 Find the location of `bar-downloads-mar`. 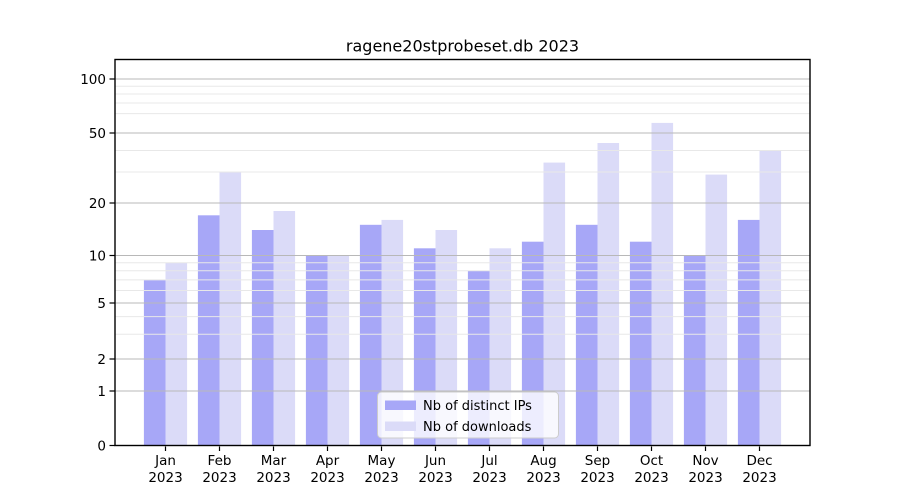

bar-downloads-mar is located at coordinates (284, 328).